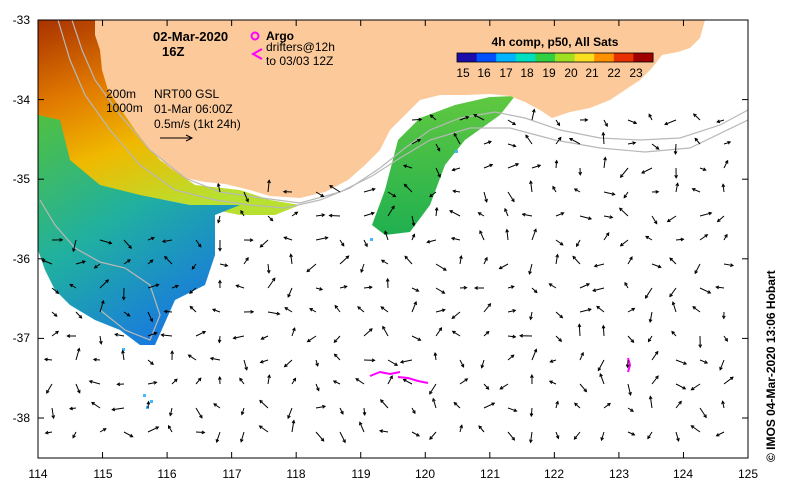 This screenshot has height=492, width=790. I want to click on colorbar-frame, so click(555, 57).